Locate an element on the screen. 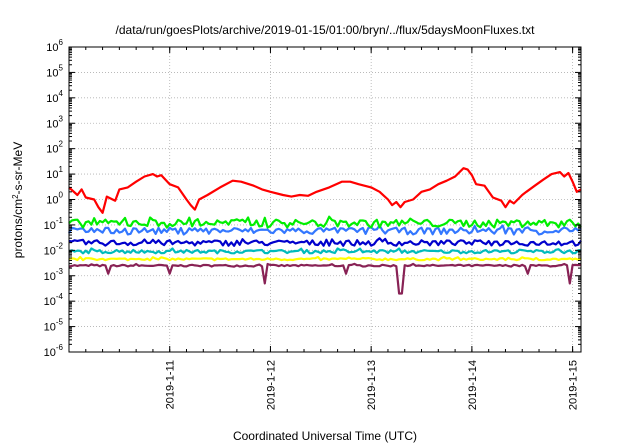 The height and width of the screenshot is (448, 640). y-tick-label: 10⁴ is located at coordinates (54, 97).